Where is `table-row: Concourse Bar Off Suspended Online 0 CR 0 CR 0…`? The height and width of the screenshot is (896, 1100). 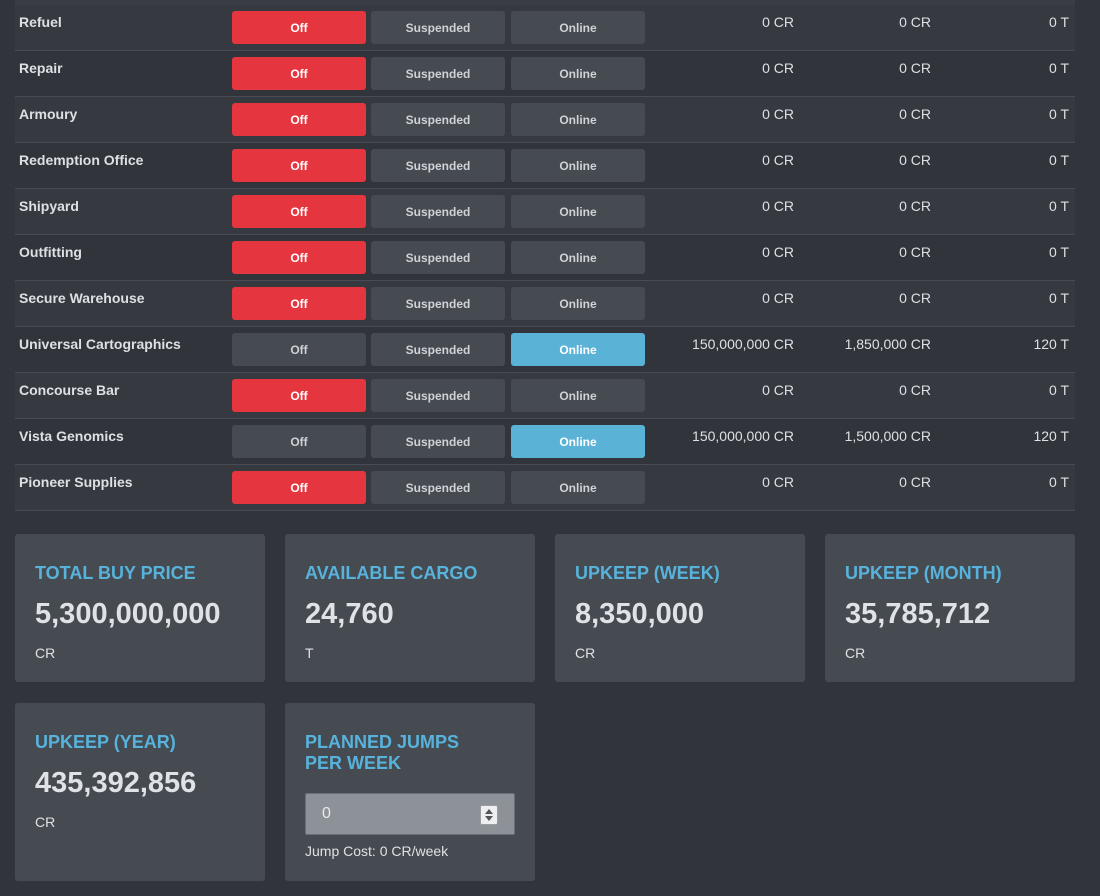 table-row: Concourse Bar Off Suspended Online 0 CR 0 CR 0… is located at coordinates (545, 396).